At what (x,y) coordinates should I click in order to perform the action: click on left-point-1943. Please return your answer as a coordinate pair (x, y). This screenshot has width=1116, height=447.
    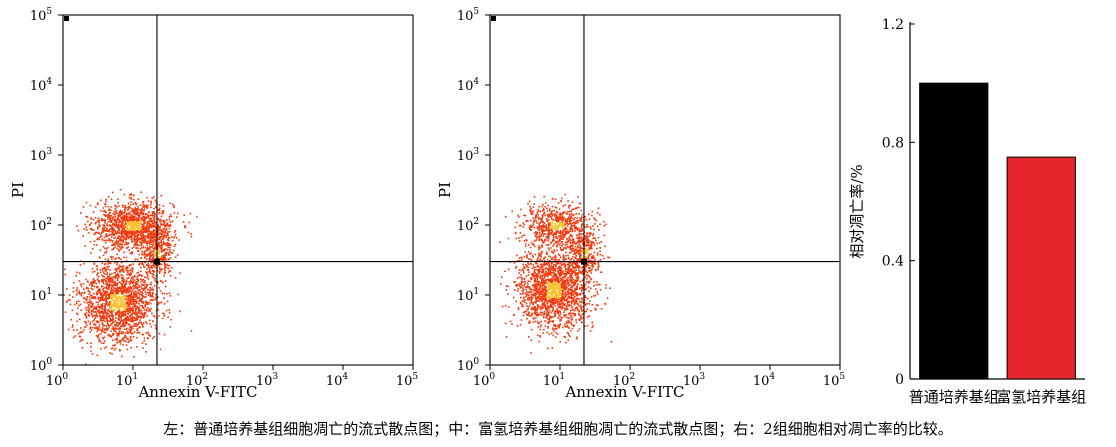
    Looking at the image, I should click on (118, 274).